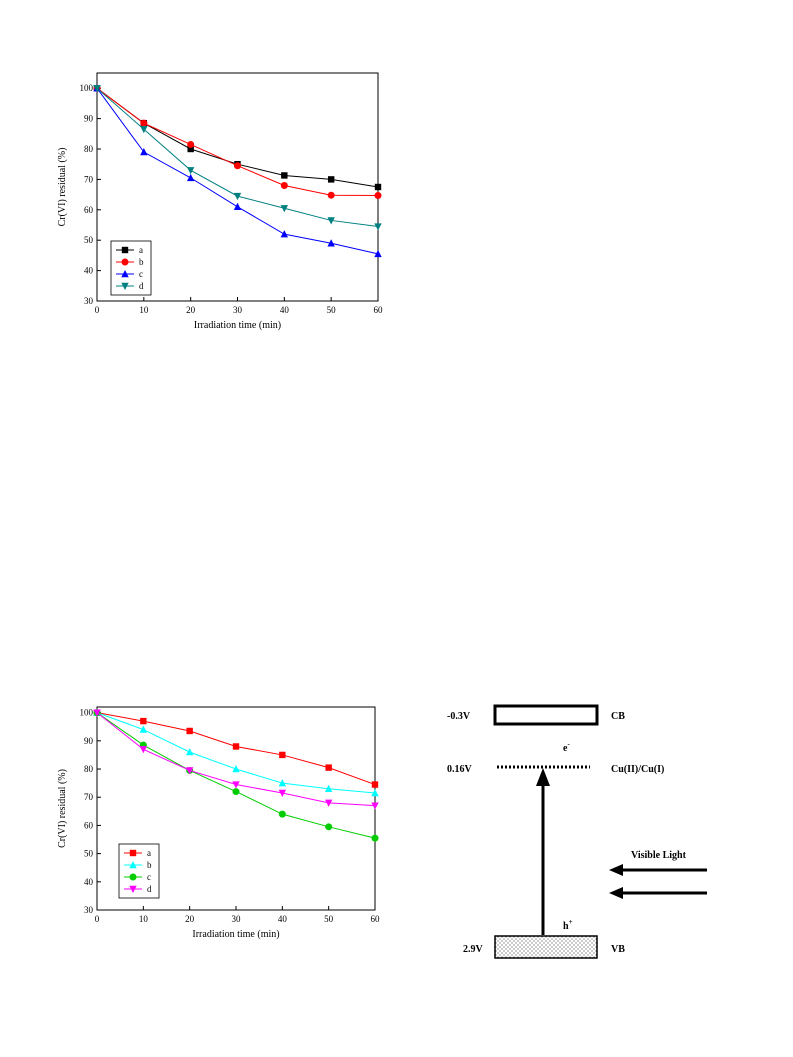  I want to click on x-axis-label: Irradiation time (min), so click(237, 325).